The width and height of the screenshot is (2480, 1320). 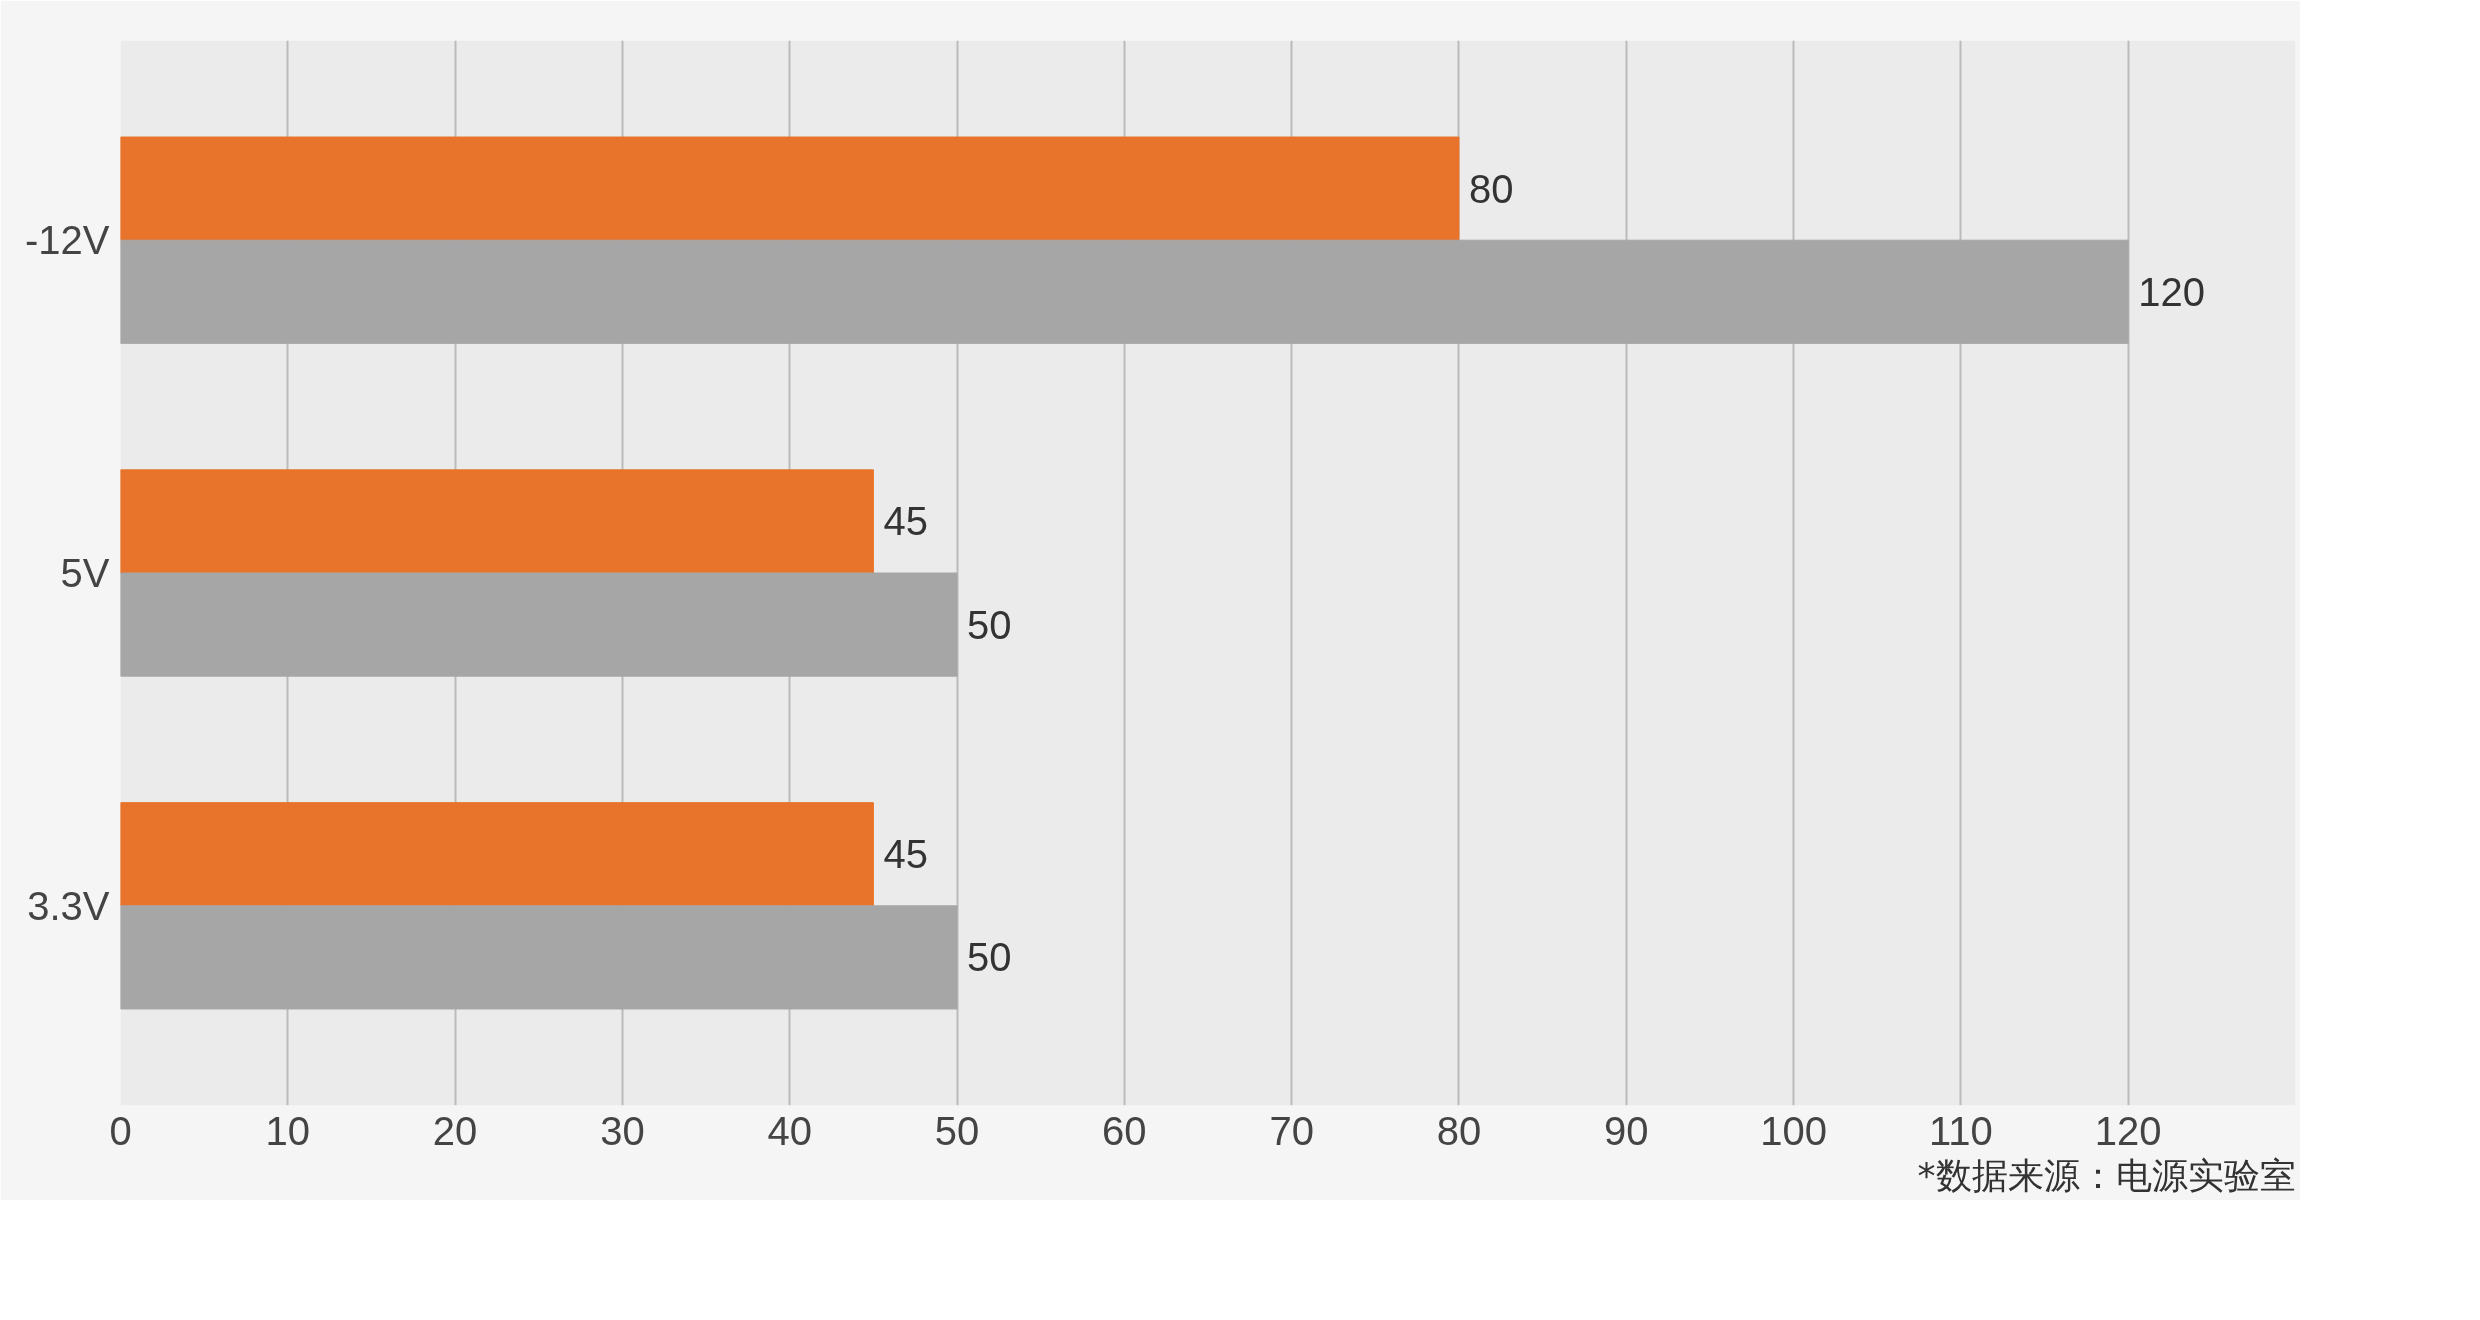 I want to click on x-tick-label: 0, so click(x=120, y=1130).